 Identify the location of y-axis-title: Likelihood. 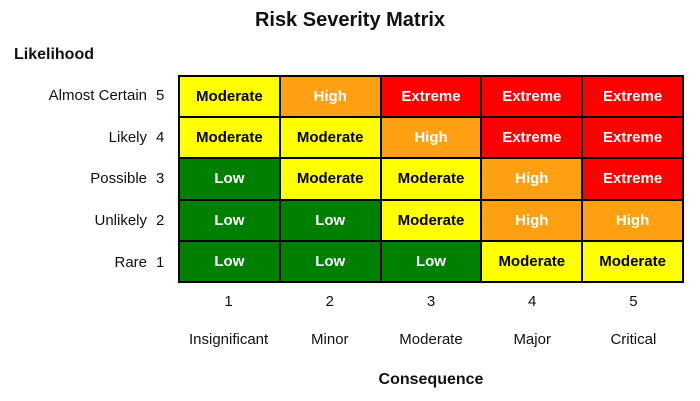
(54, 54).